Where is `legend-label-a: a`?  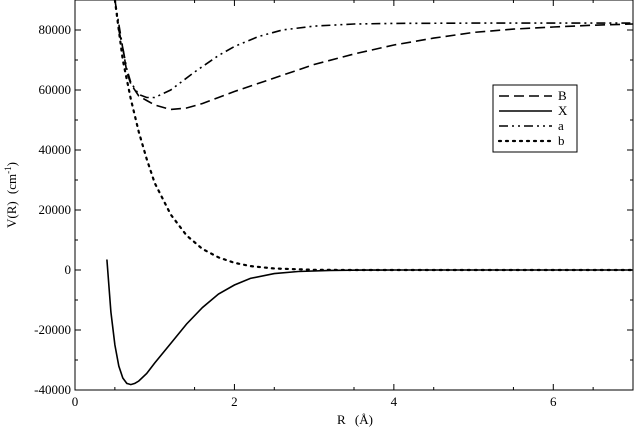
legend-label-a: a is located at coordinates (561, 125).